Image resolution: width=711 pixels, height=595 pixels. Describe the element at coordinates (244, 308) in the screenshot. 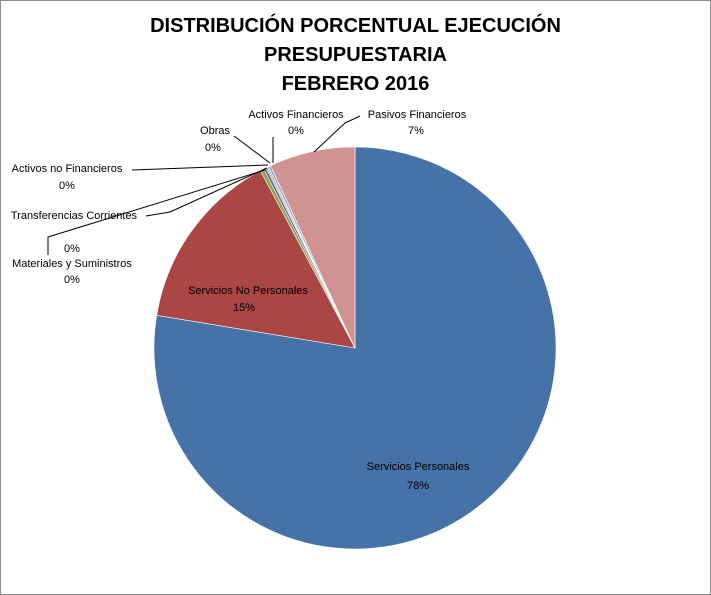

I see `label-servicios-no-personales-pct: 15%` at that location.